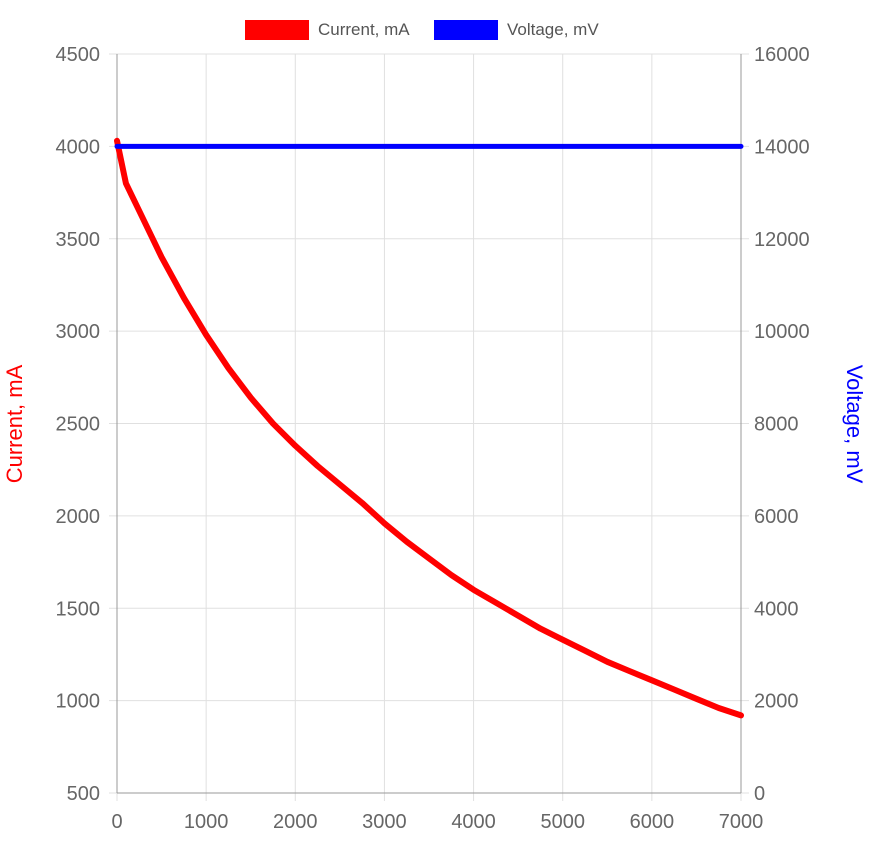 The image size is (878, 848). Describe the element at coordinates (78, 332) in the screenshot. I see `y-left-tick-label: 3000` at that location.